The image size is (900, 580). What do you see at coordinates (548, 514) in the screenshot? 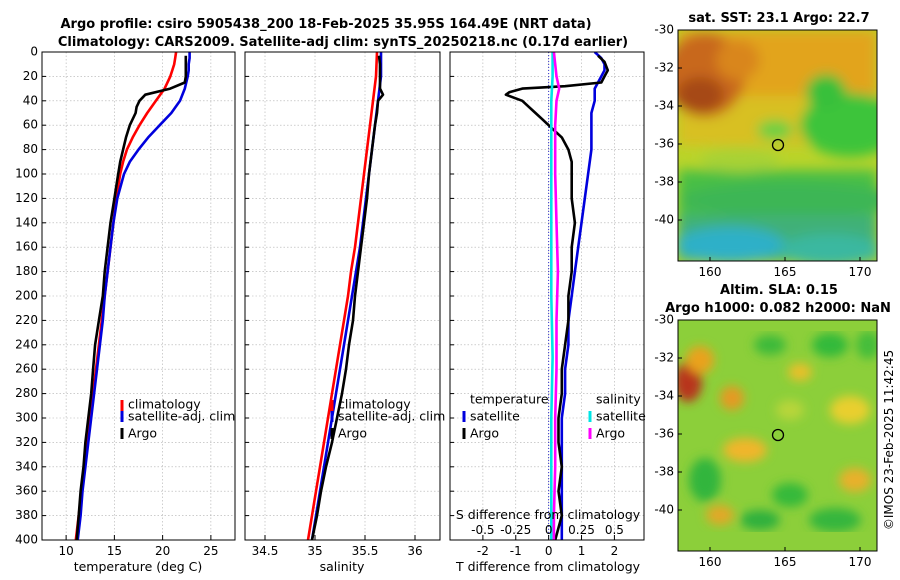
I see `s-difference-label: S difference from climatology` at bounding box center [548, 514].